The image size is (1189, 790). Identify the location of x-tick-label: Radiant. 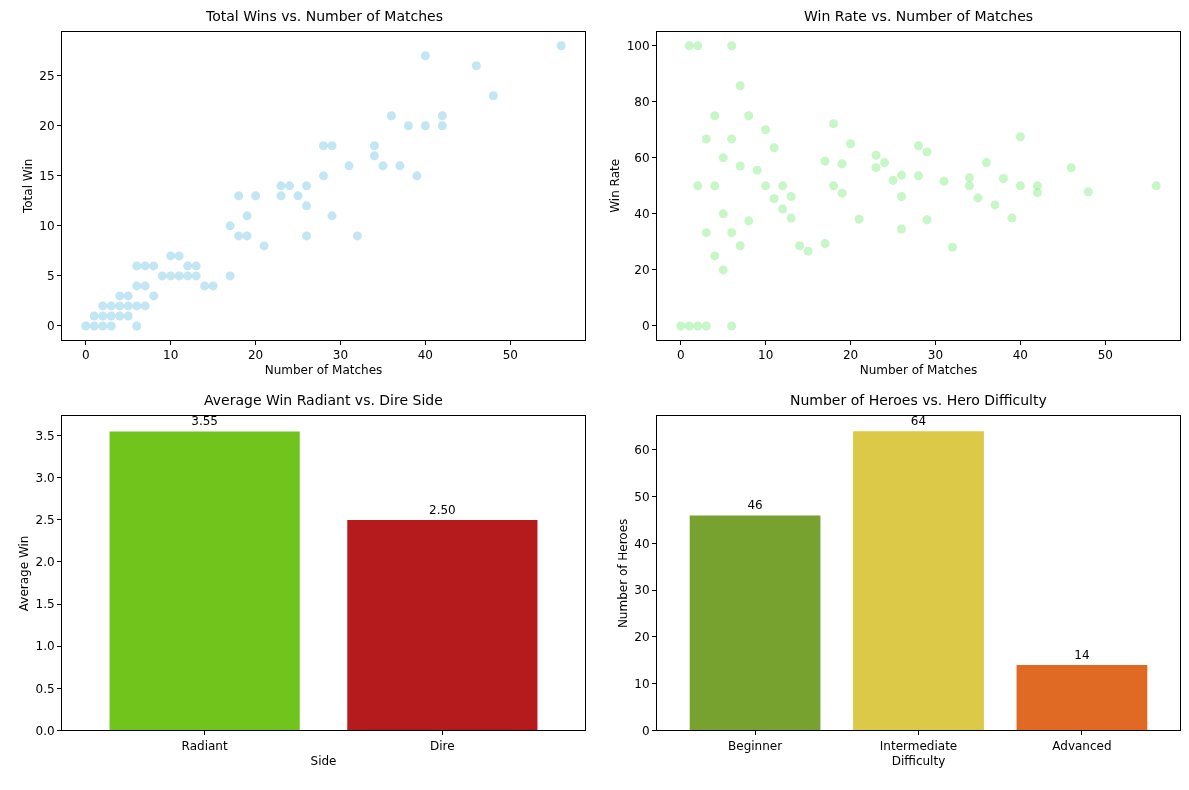
(204, 745).